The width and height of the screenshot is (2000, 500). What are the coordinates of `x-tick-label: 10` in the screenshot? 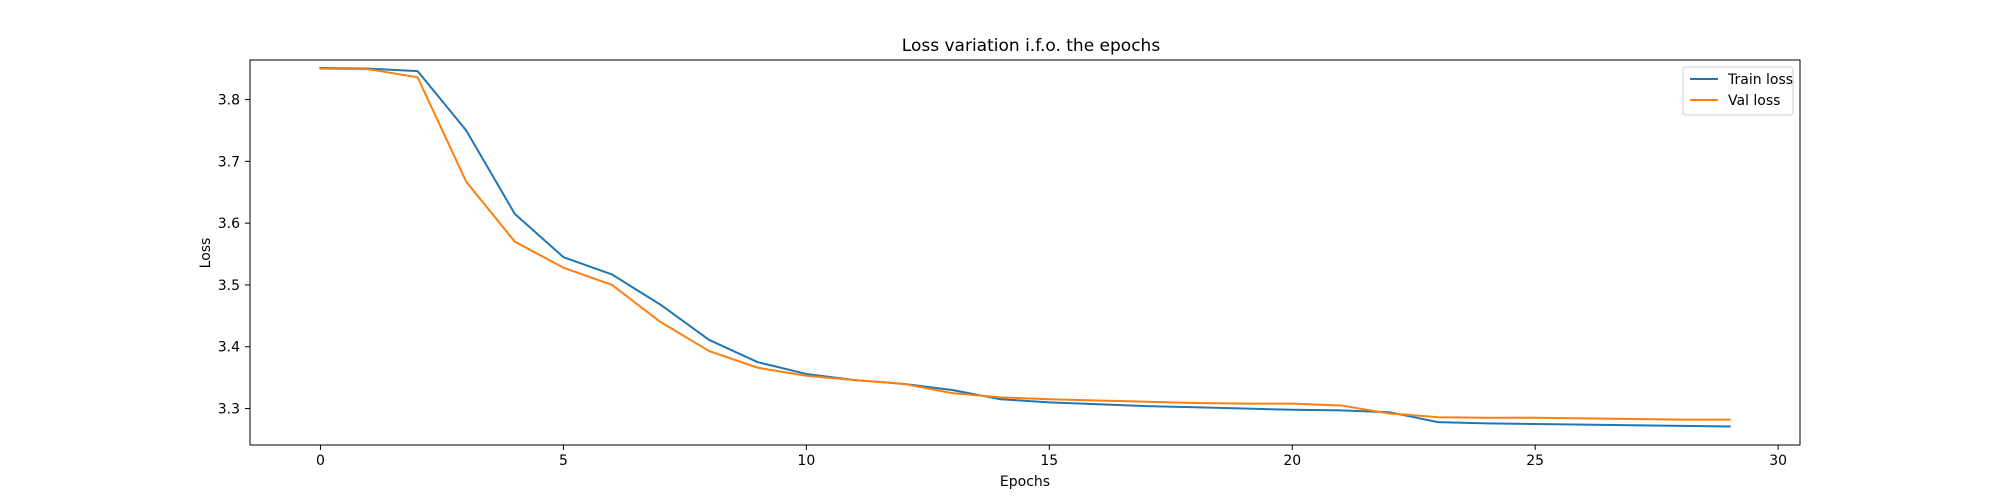 It's located at (806, 461).